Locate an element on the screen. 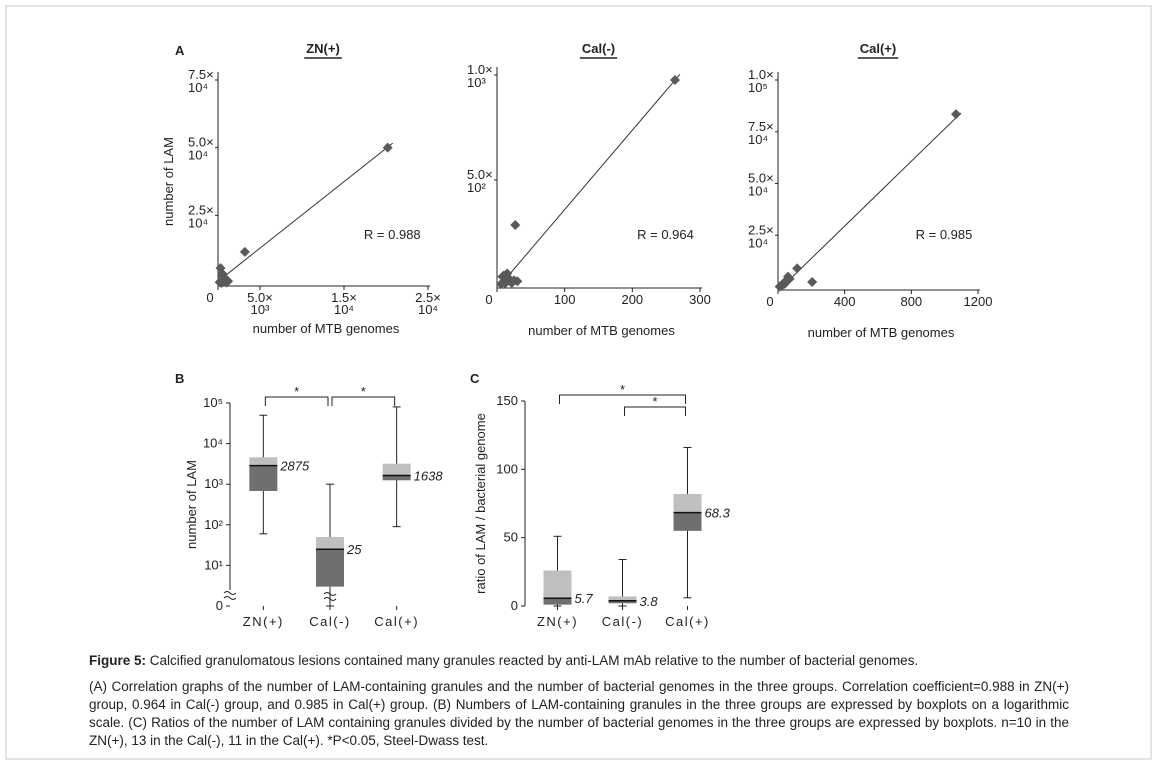  x-tick-label: 5.0× 10³ is located at coordinates (260, 303).